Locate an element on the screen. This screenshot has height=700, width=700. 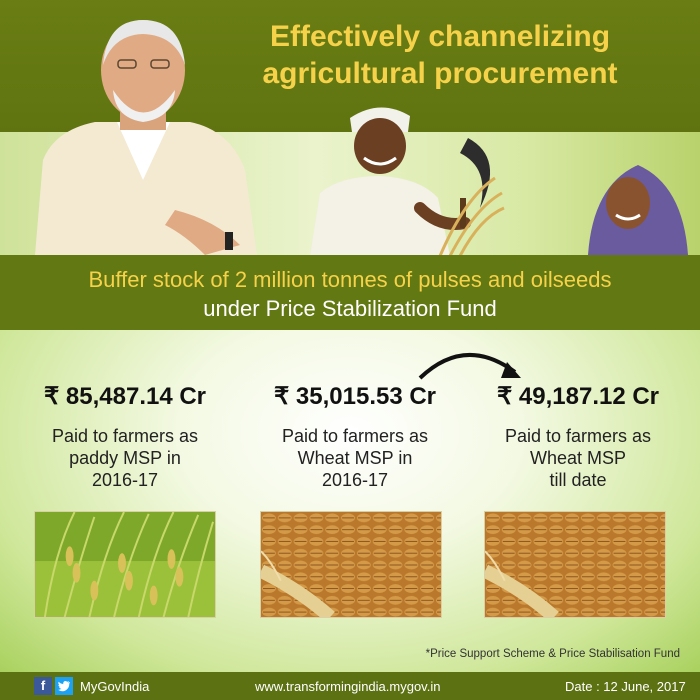
title-line-1: Effectively channelizing is located at coordinates (440, 36).